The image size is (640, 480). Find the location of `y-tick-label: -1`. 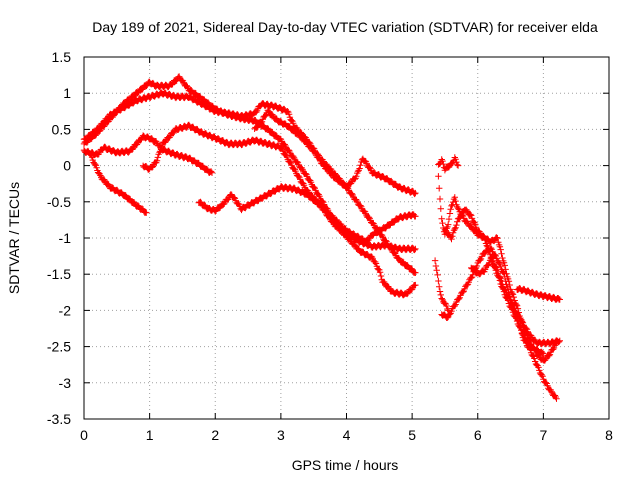

y-tick-label: -1 is located at coordinates (65, 238).